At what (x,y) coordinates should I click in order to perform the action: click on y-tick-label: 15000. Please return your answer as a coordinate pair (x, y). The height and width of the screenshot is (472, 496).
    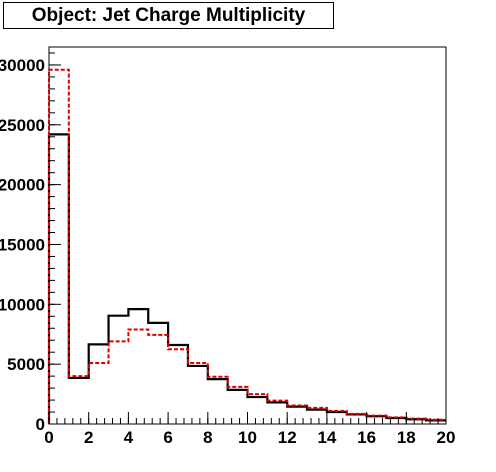
    Looking at the image, I should click on (22, 244).